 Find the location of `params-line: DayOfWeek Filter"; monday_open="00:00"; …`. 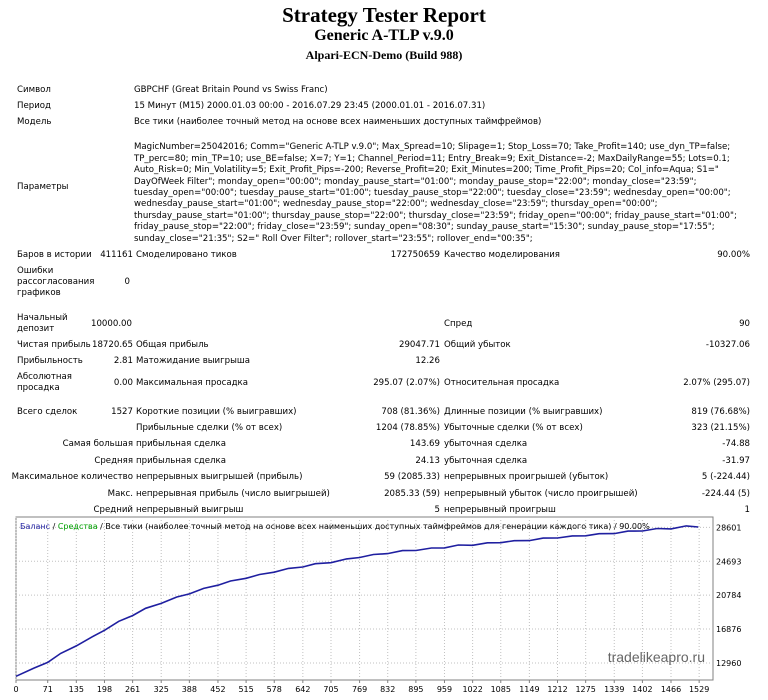

params-line: DayOfWeek Filter"; monday_open="00:00"; … is located at coordinates (415, 181).